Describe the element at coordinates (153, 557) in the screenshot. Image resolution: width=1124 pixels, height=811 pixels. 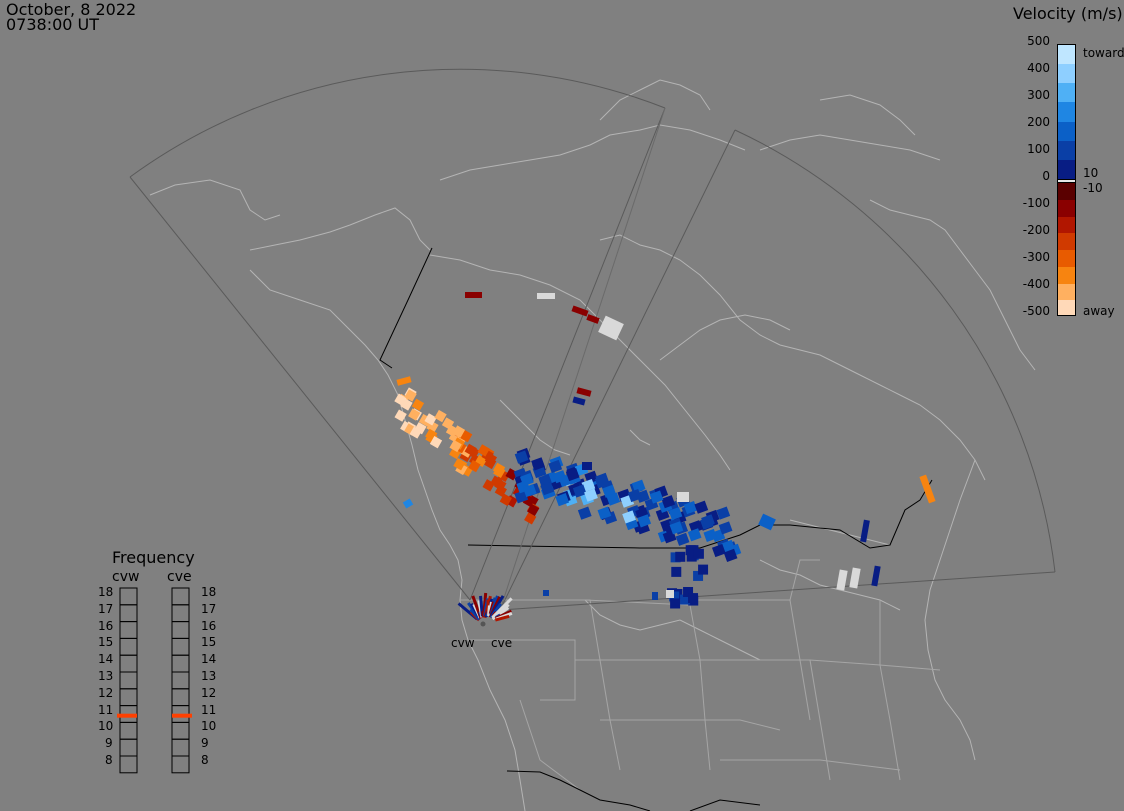
I see `frequency-title: Frequency` at that location.